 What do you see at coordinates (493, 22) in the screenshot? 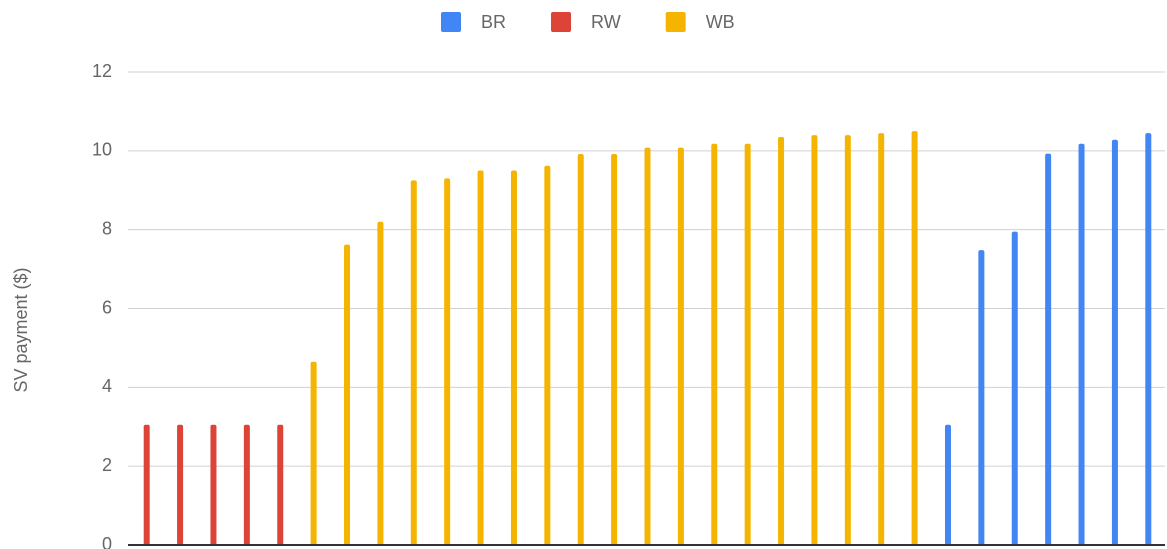
I see `legend-label: BR` at bounding box center [493, 22].